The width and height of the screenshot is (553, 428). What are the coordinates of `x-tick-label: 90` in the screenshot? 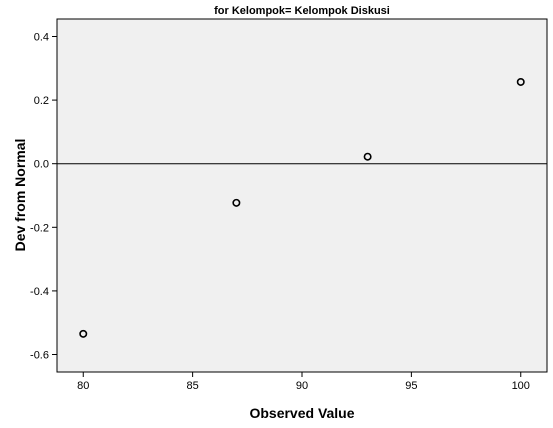 It's located at (302, 386).